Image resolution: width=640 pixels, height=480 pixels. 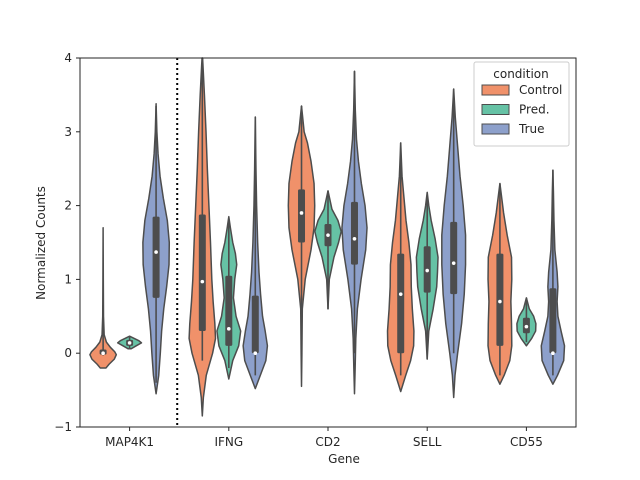 What do you see at coordinates (495, 90) in the screenshot?
I see `legend-swatch-control` at bounding box center [495, 90].